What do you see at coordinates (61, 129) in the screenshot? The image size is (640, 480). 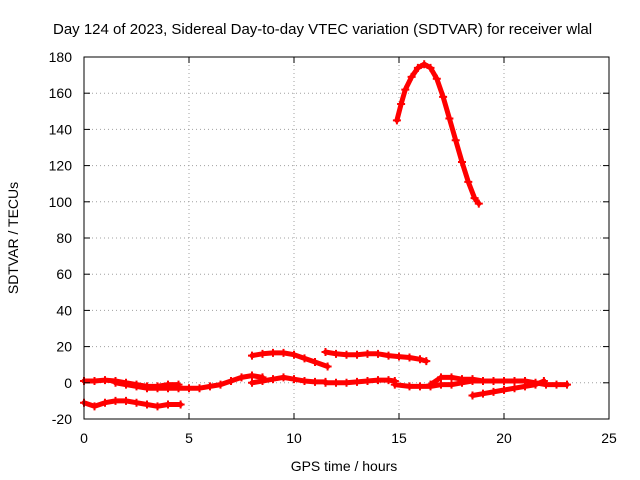 I see `y-tick-label: 140` at bounding box center [61, 129].